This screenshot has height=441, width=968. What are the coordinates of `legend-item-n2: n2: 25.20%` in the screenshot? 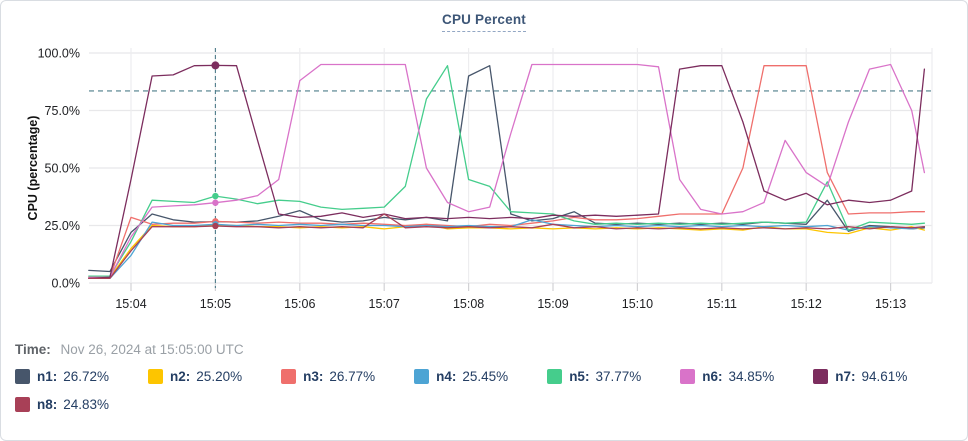 It's located at (195, 376).